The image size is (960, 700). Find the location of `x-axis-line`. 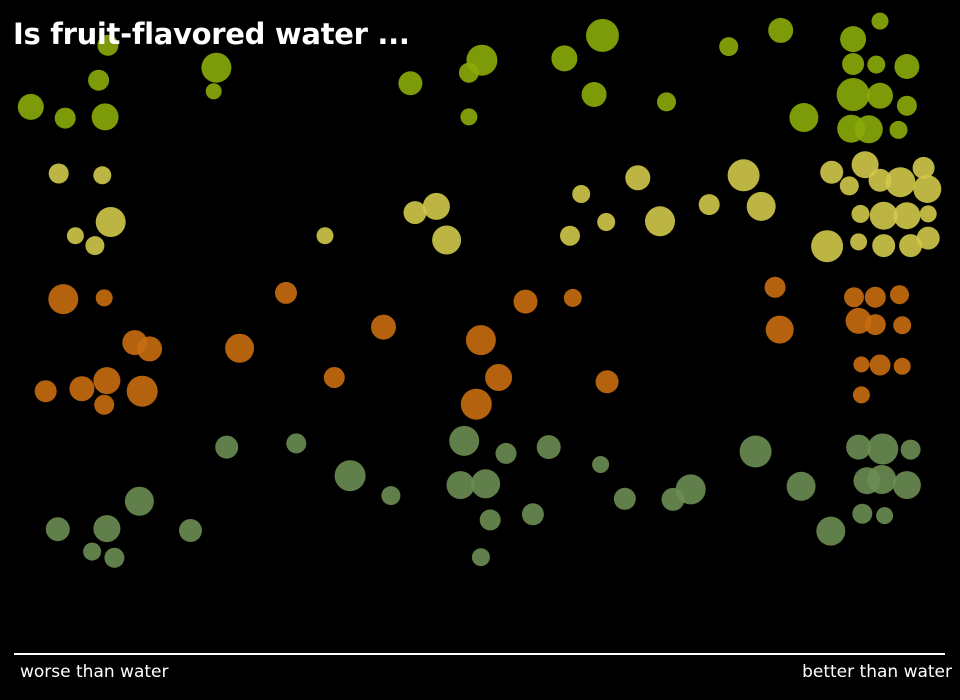

x-axis-line is located at coordinates (479, 654).